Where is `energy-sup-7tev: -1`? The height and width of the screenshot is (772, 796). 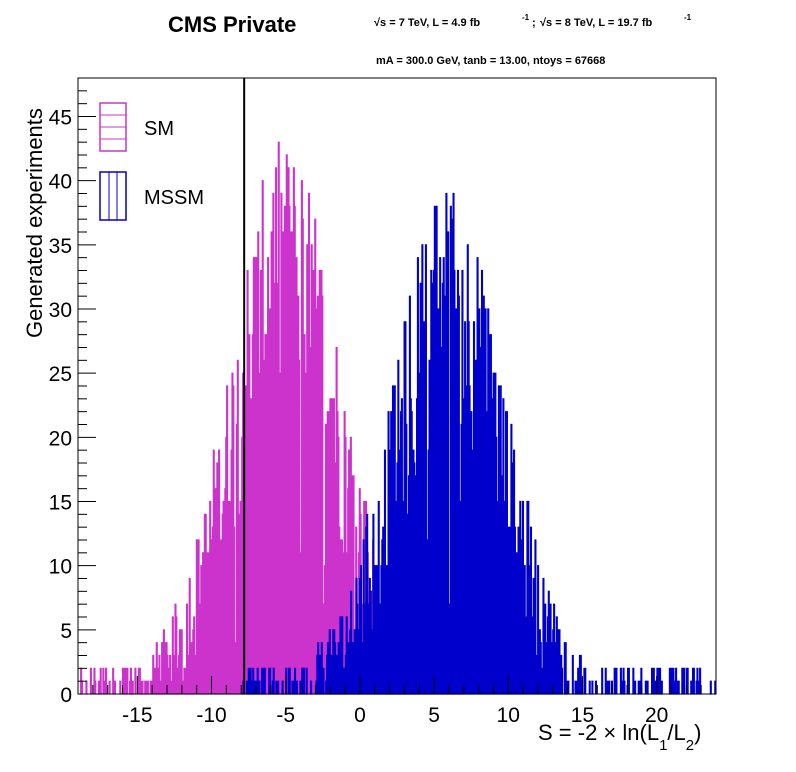
energy-sup-7tev: -1 is located at coordinates (526, 17).